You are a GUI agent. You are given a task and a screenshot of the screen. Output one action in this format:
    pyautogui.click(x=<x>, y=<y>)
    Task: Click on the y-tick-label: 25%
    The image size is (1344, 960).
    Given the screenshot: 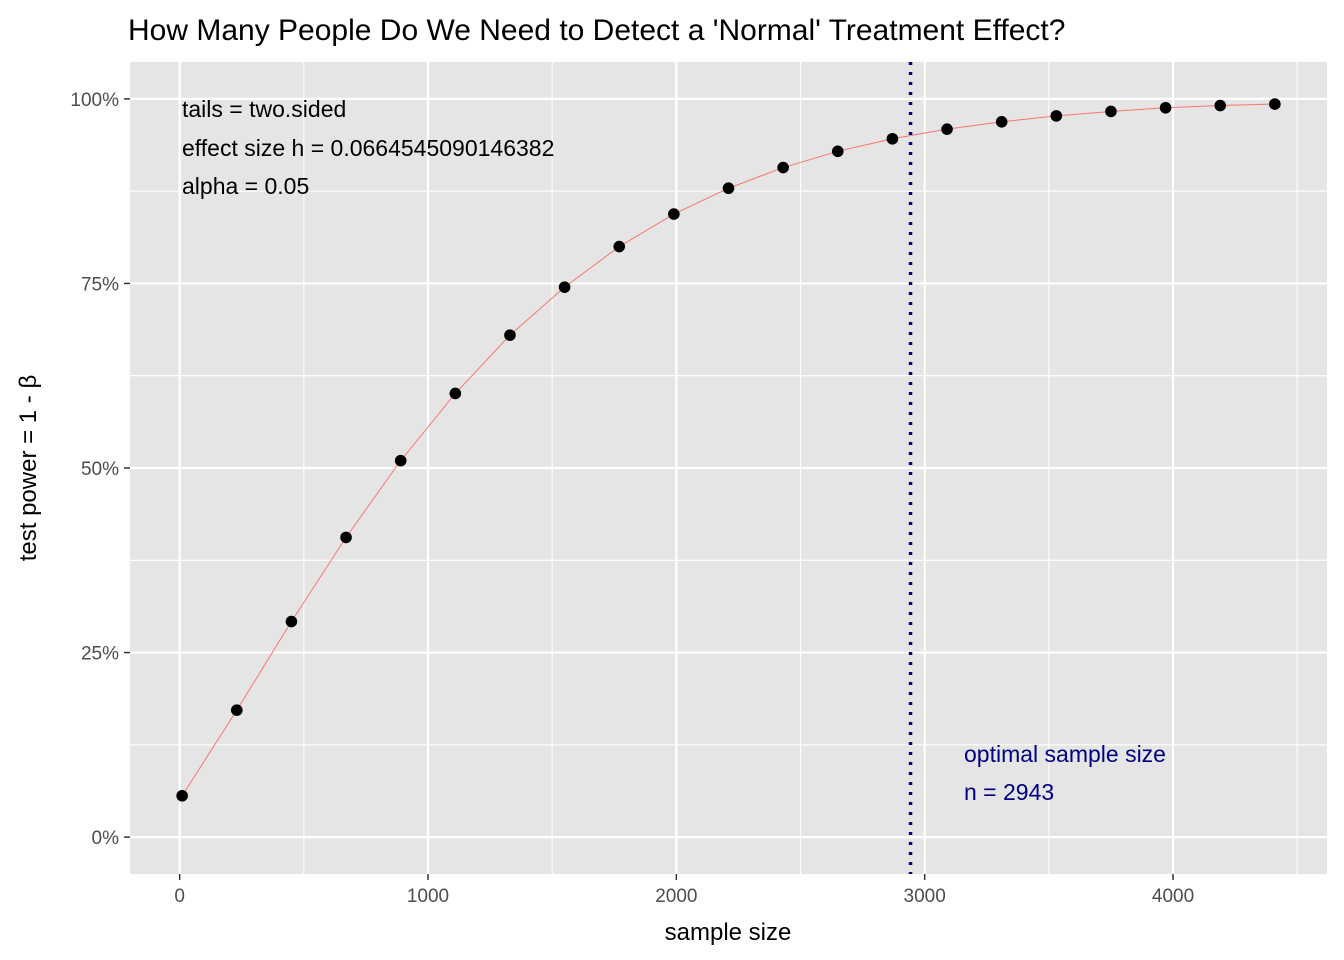 What is the action you would take?
    pyautogui.click(x=100, y=654)
    